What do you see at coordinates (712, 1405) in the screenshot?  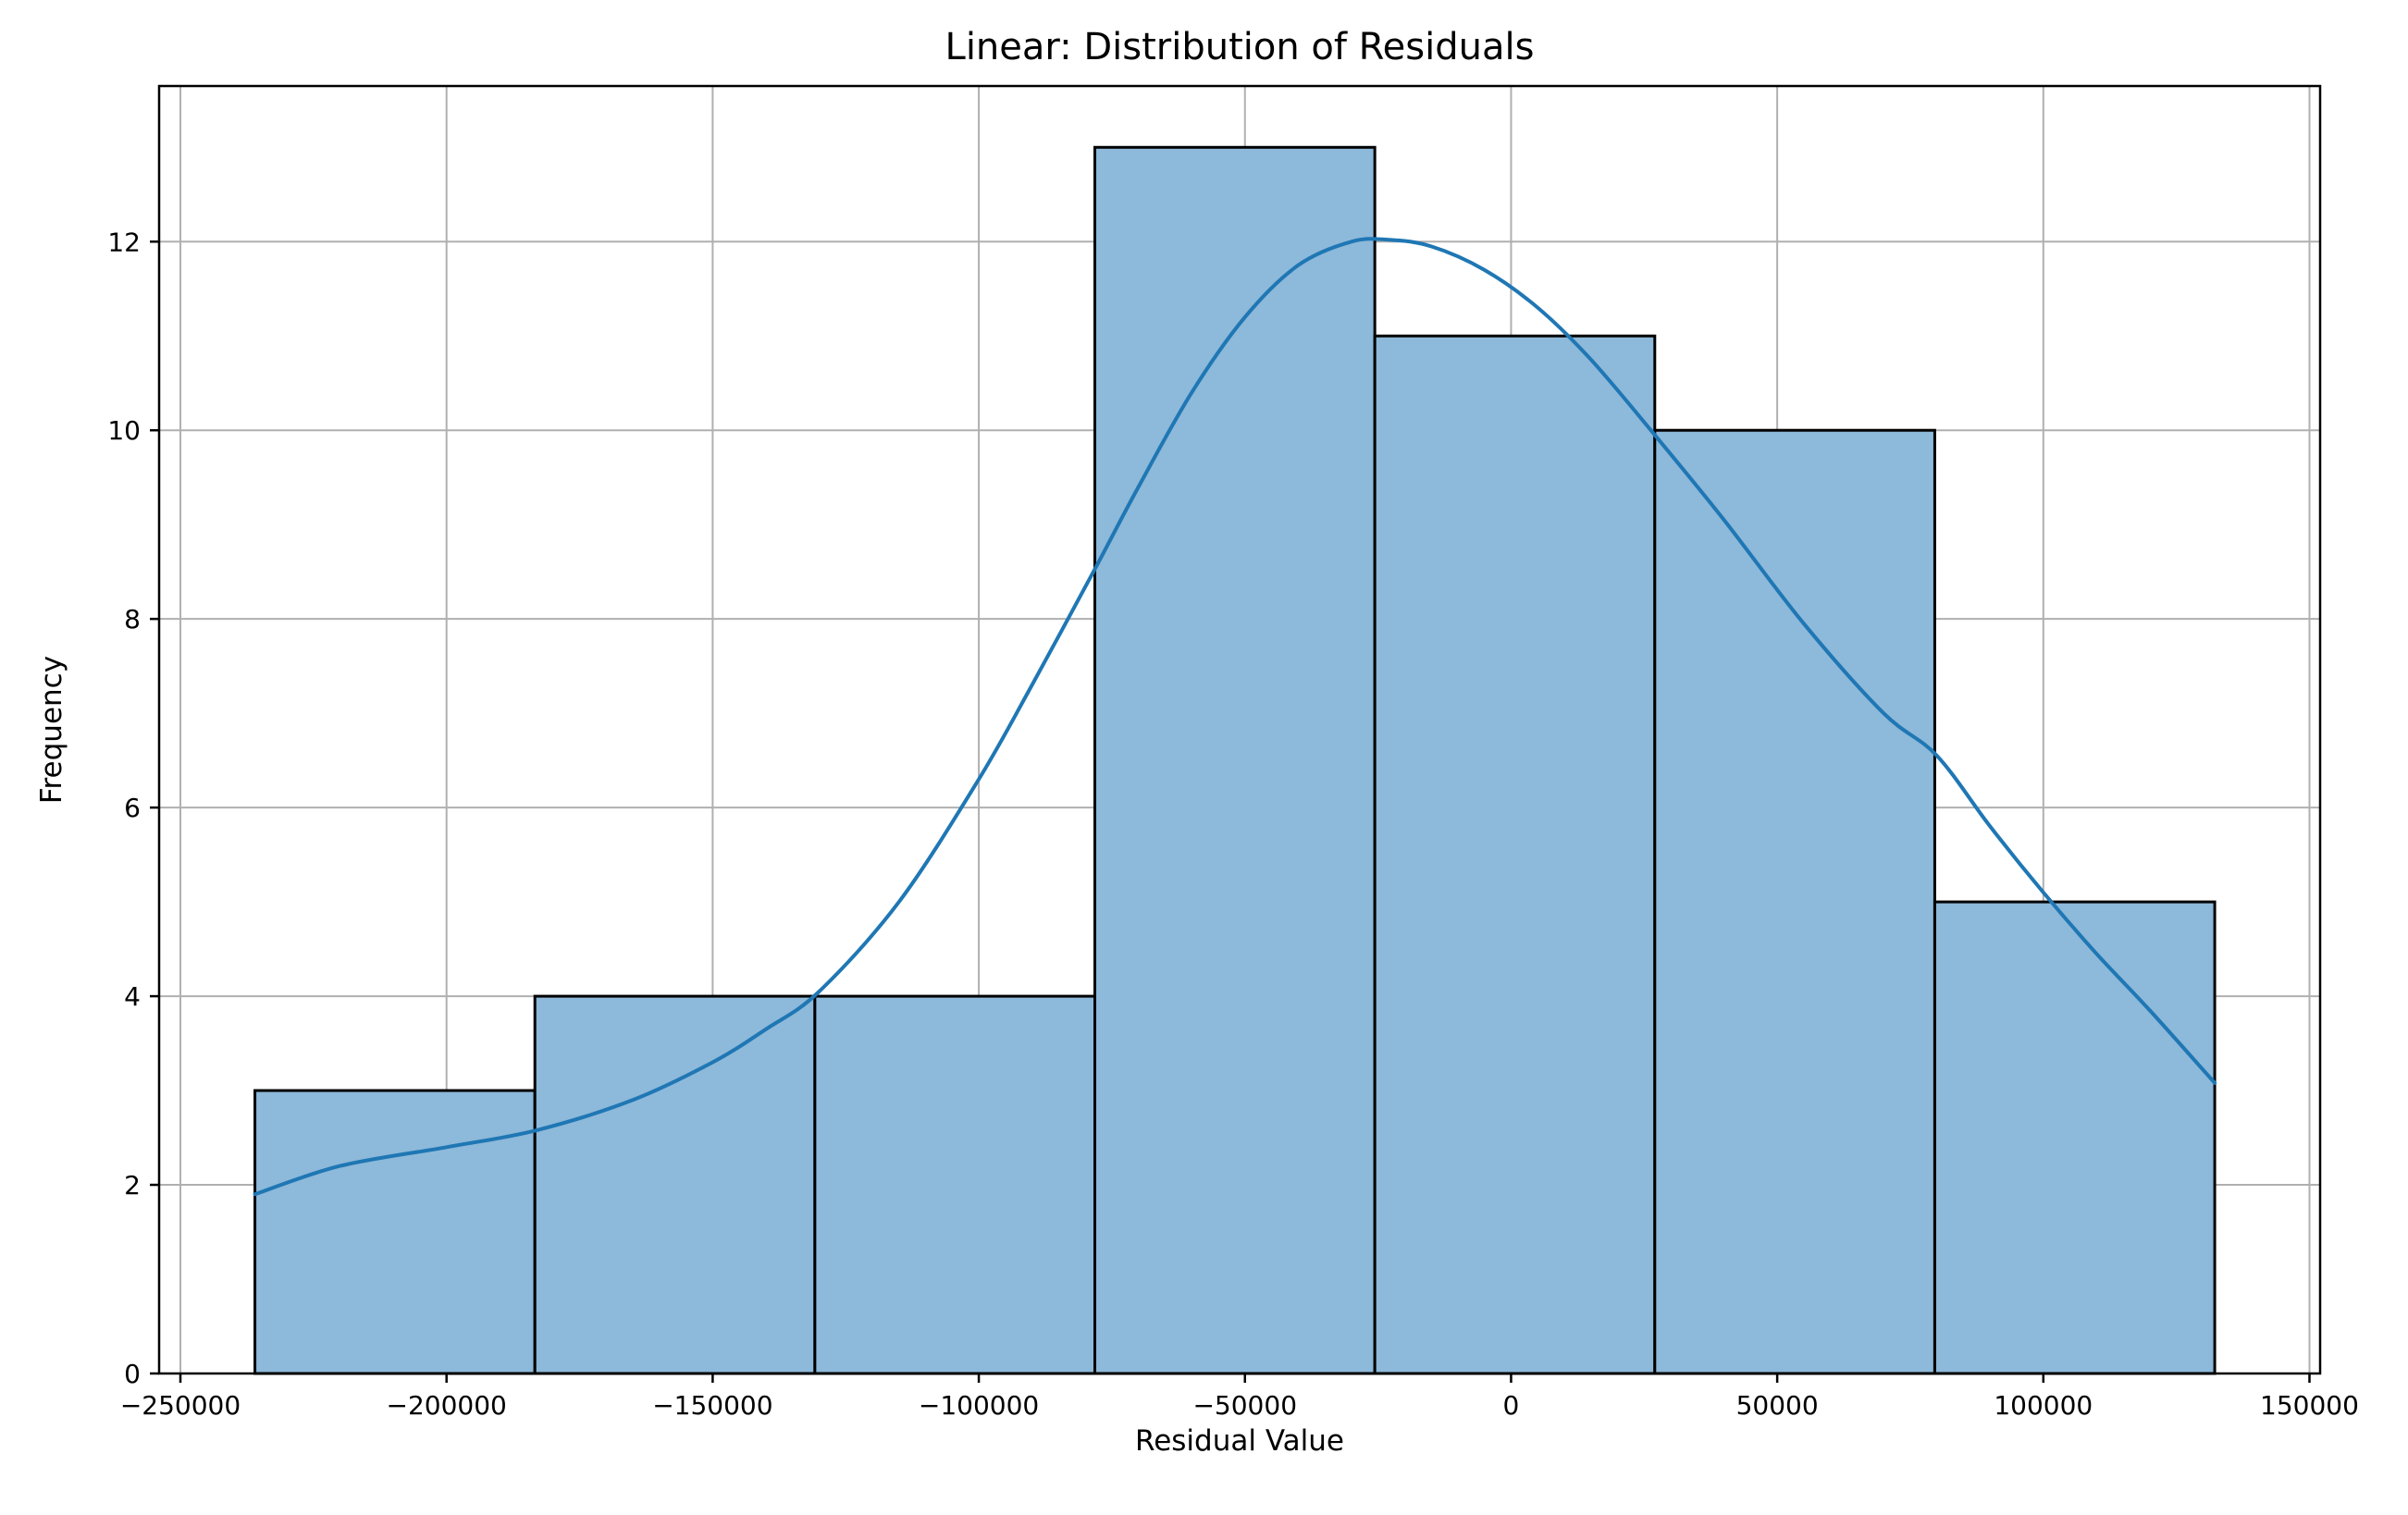 I see `x-tick-label: −150000` at bounding box center [712, 1405].